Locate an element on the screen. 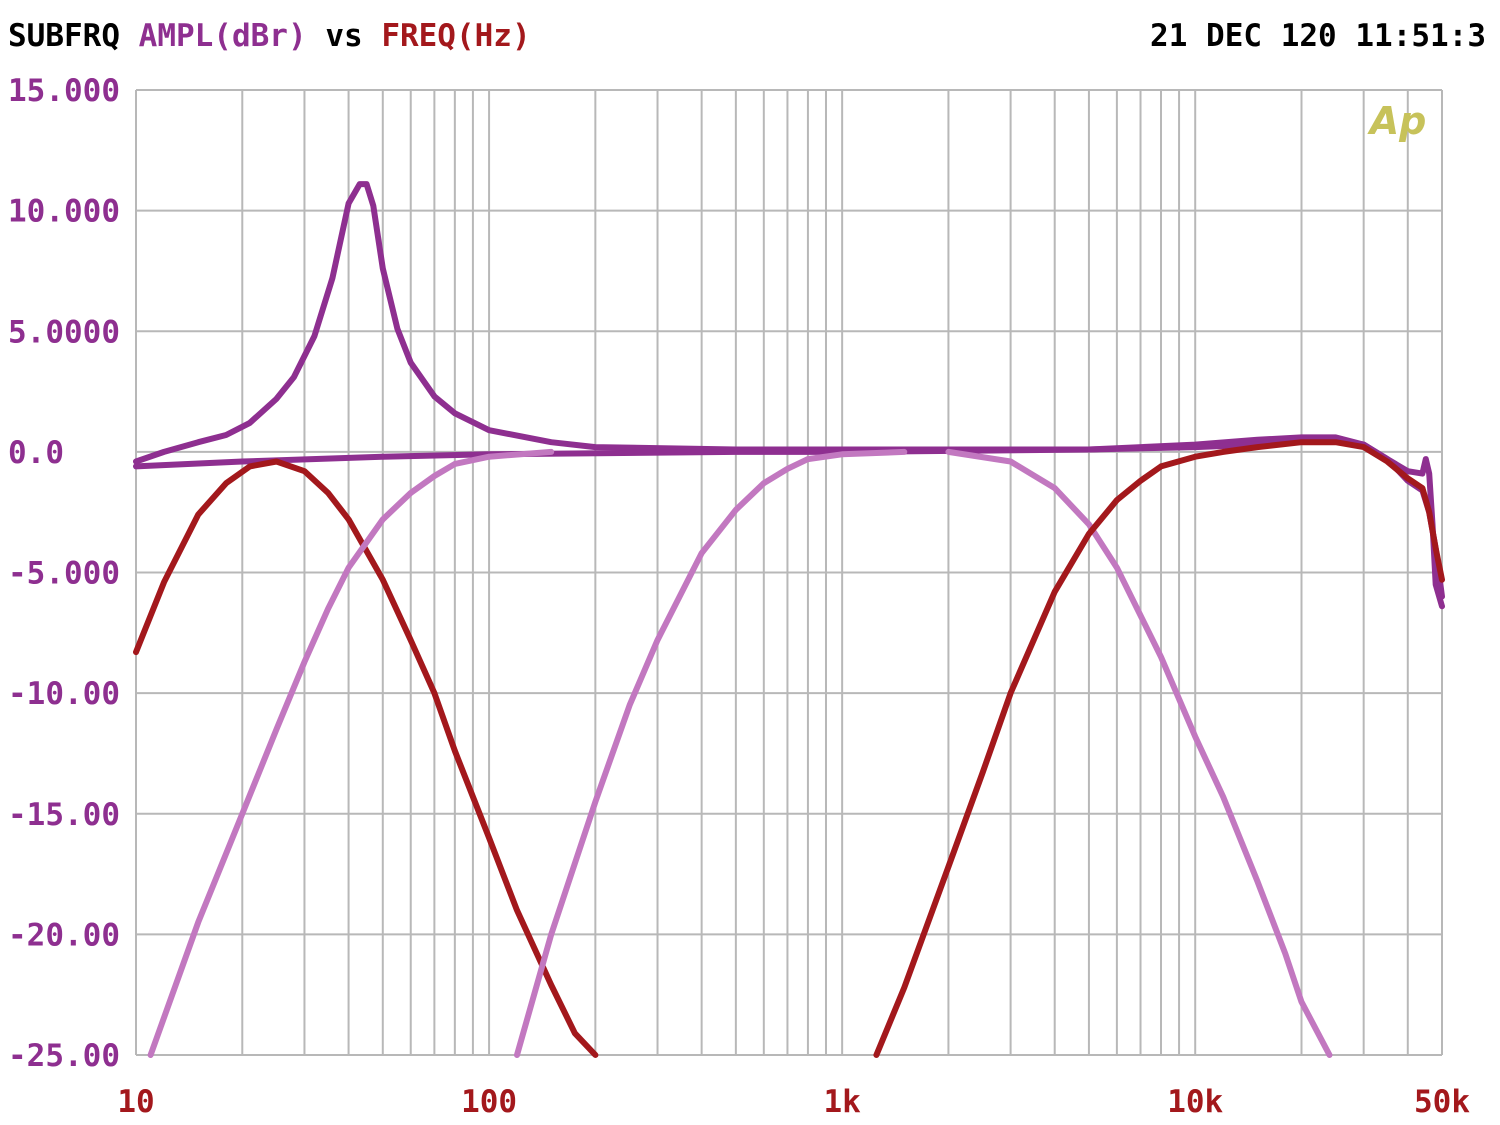 Image resolution: width=1500 pixels, height=1125 pixels. header-x-quantity: FREQ(Hz) is located at coordinates (456, 36).